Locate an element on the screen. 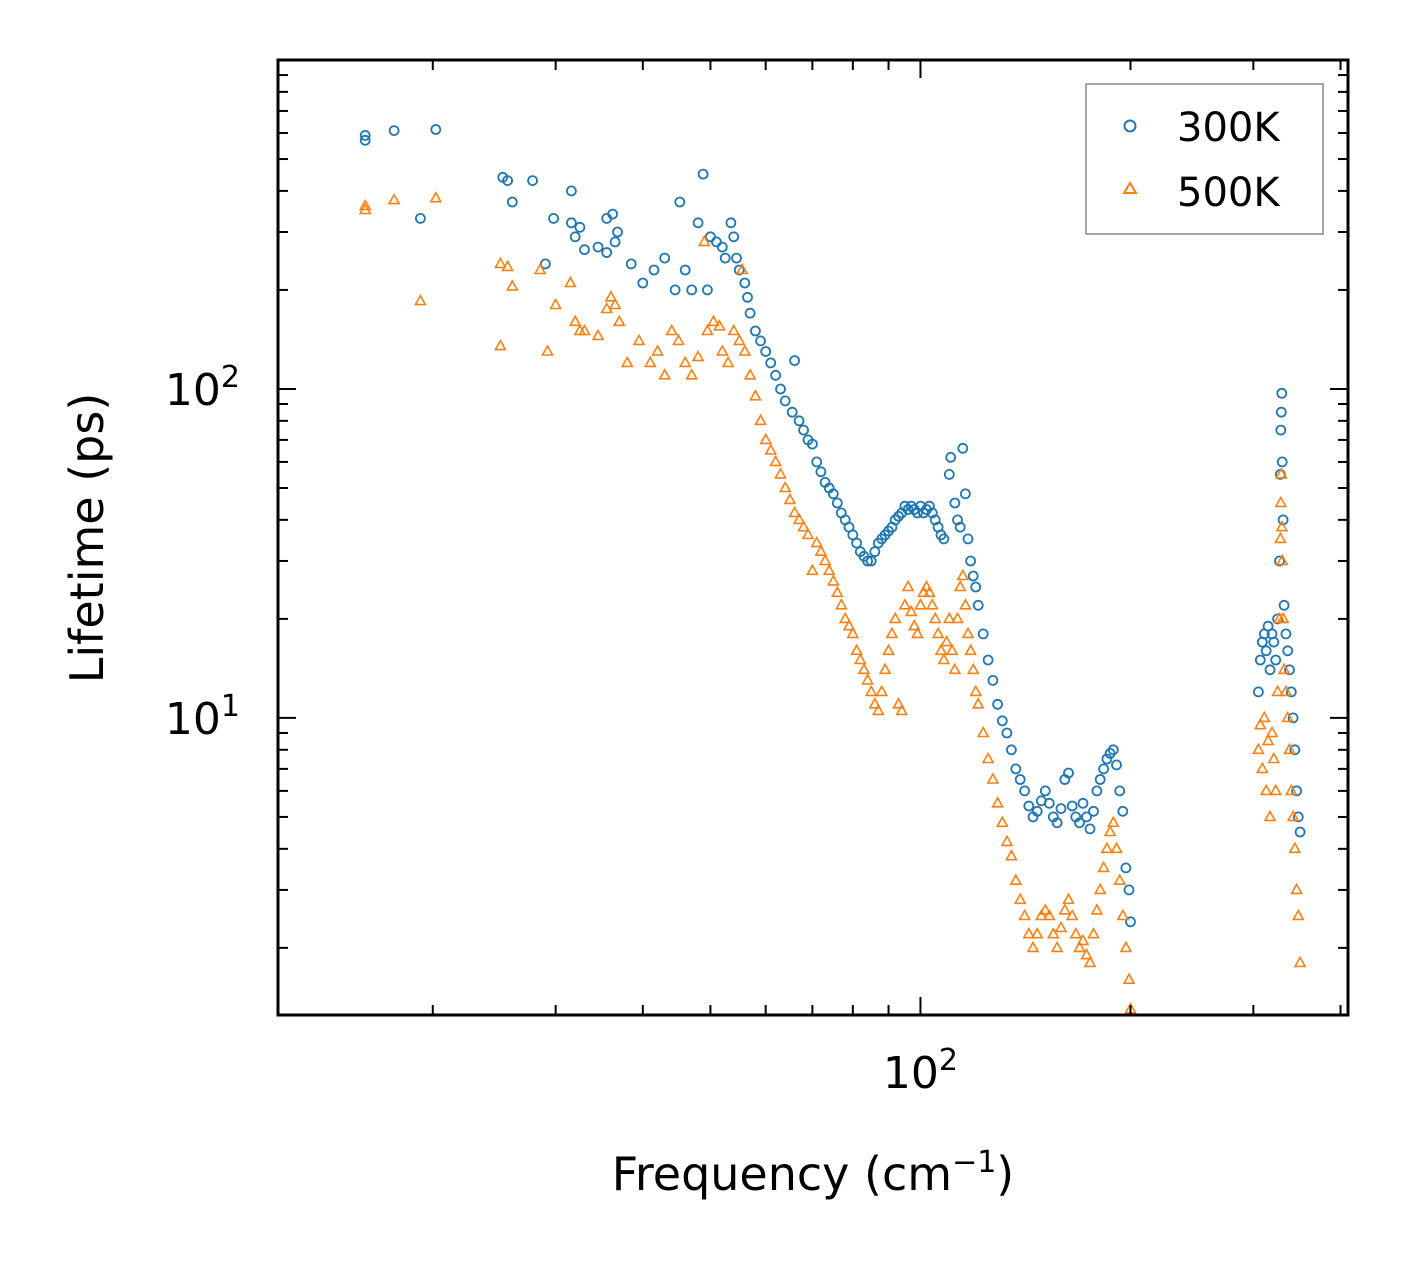  legend-marker-300k is located at coordinates (1130, 126).